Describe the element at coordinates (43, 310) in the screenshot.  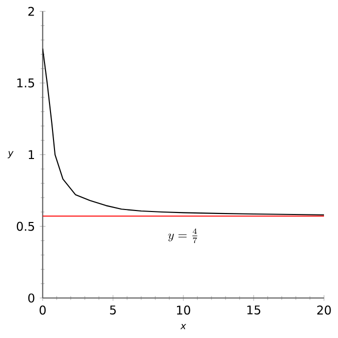
I see `x-tick-label: 0` at that location.